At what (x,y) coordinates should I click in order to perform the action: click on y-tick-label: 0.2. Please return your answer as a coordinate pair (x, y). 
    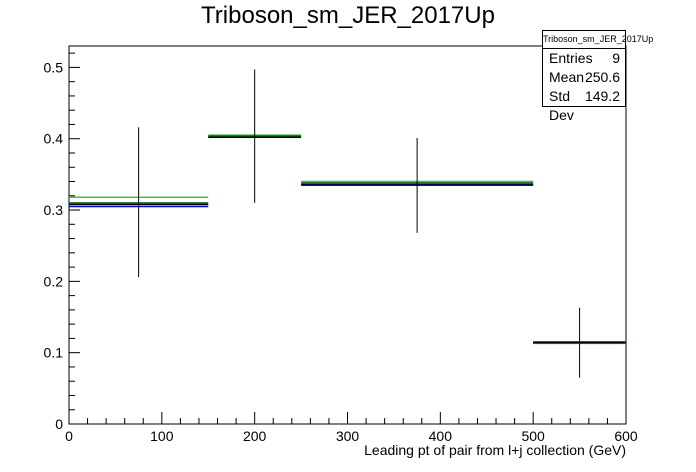
    Looking at the image, I should click on (54, 281).